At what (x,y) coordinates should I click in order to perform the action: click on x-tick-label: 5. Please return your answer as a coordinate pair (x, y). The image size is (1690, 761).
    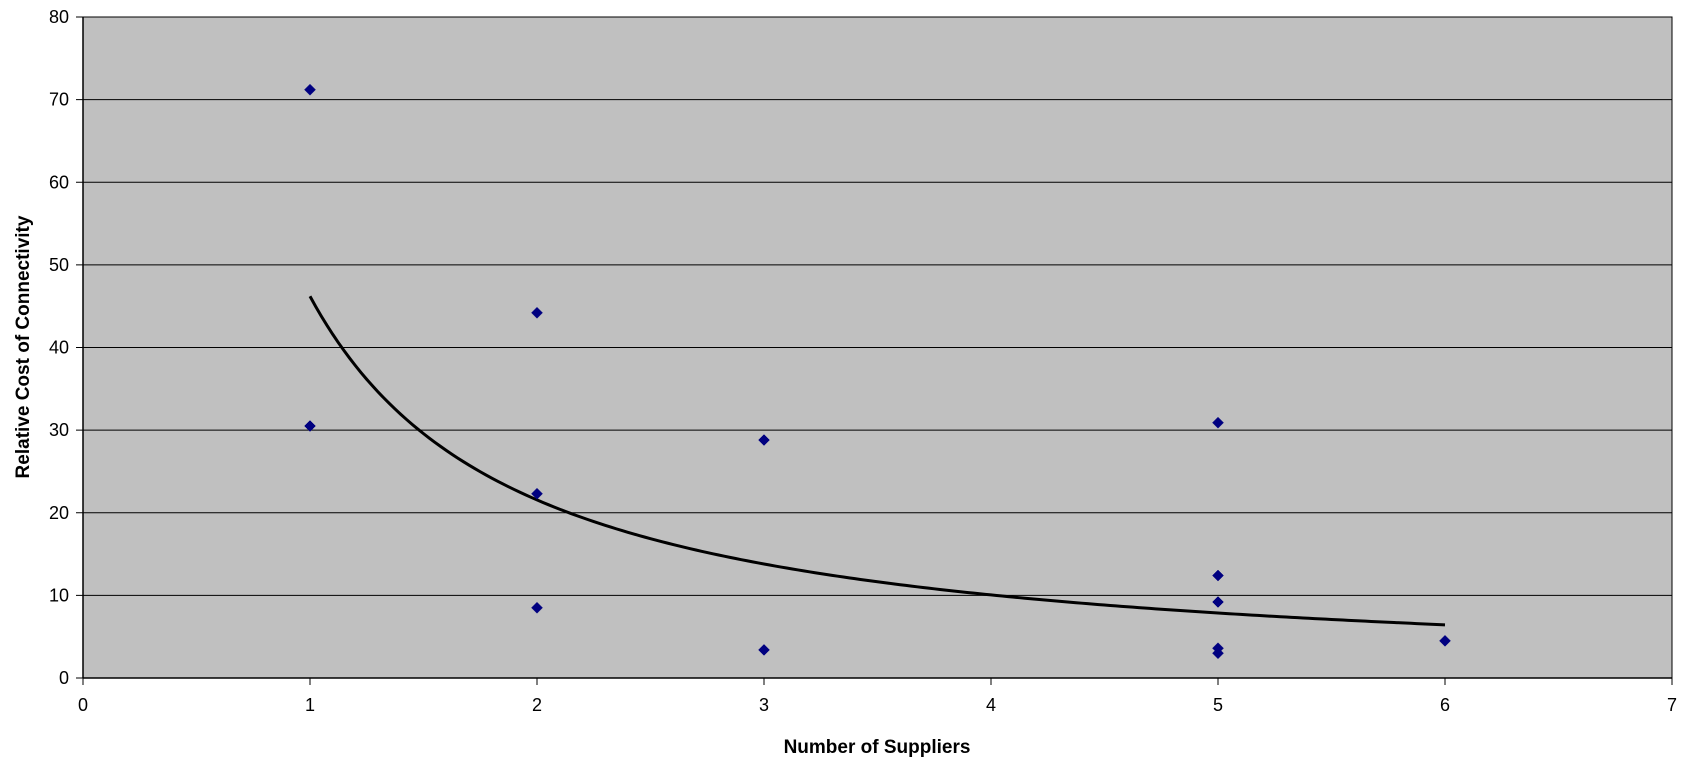
    Looking at the image, I should click on (1218, 705).